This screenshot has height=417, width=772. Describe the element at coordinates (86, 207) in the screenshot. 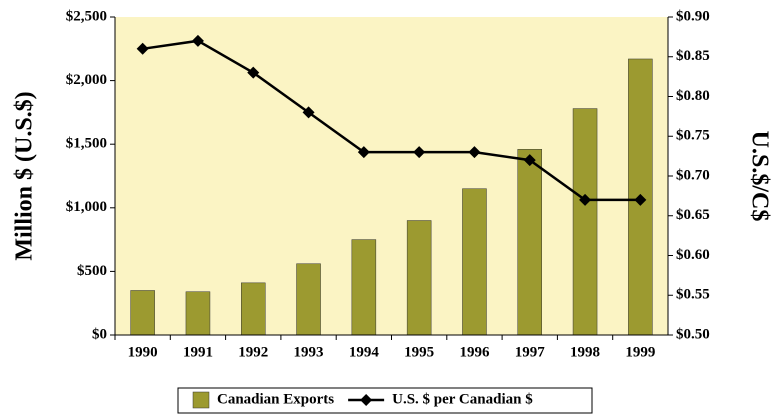

I see `y-tick-label: $1,000` at that location.